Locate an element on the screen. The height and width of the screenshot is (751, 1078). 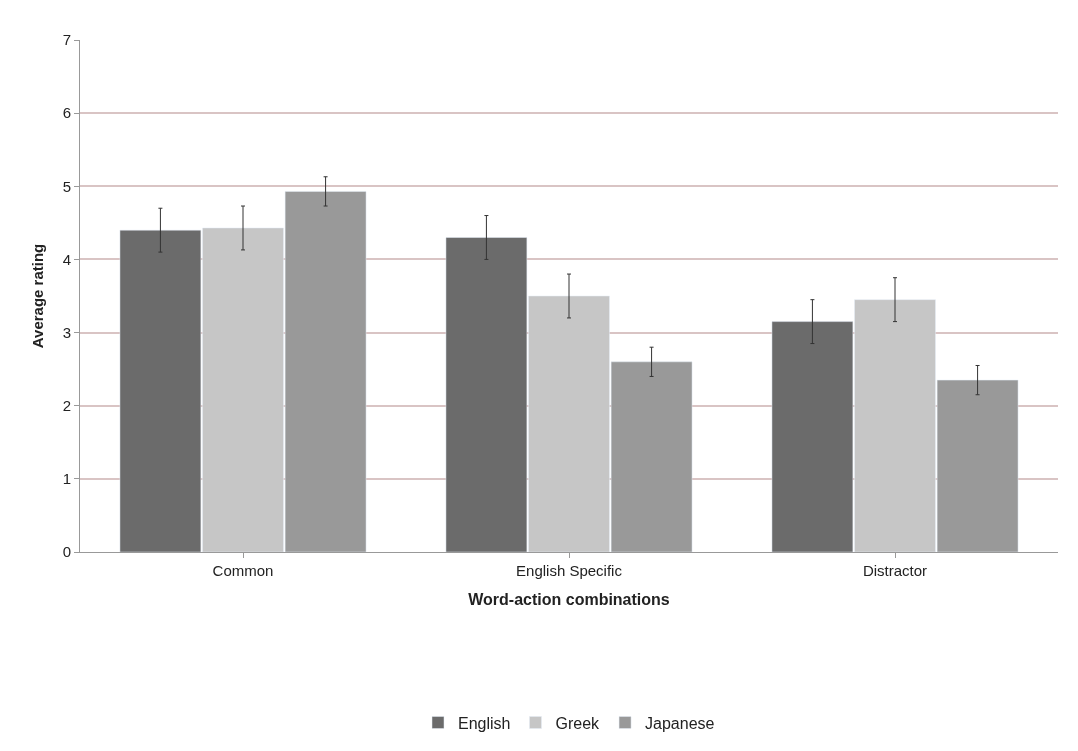
y-tick-label: 5 is located at coordinates (66, 186).